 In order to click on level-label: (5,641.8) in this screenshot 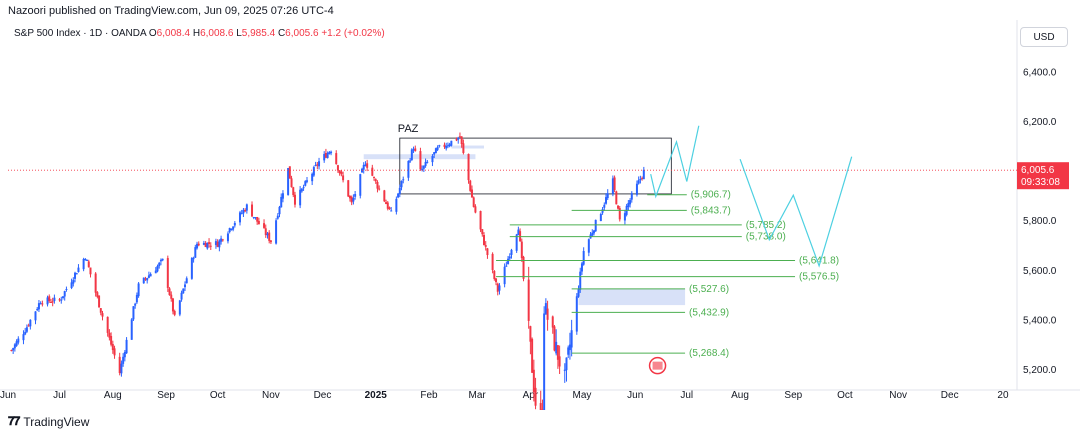, I will do `click(819, 260)`.